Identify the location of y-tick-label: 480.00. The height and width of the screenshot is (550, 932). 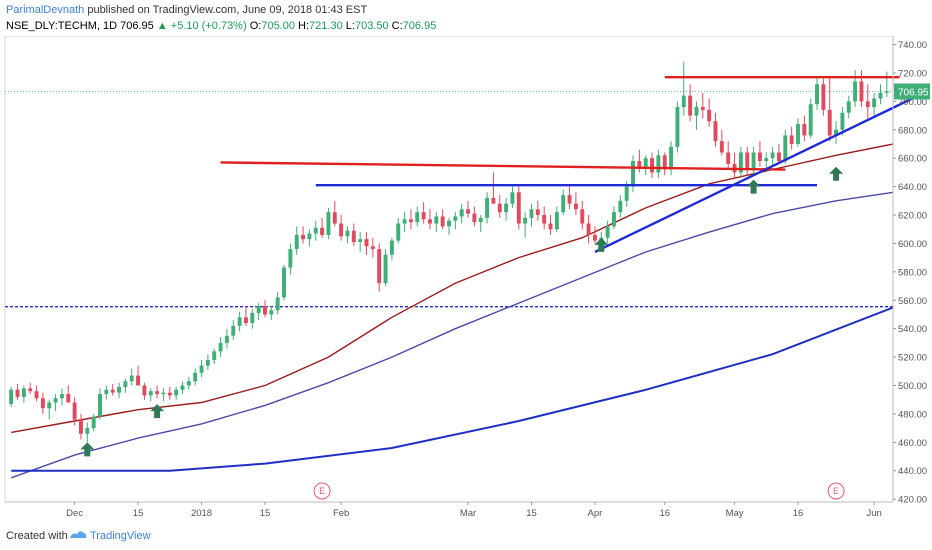
(912, 414).